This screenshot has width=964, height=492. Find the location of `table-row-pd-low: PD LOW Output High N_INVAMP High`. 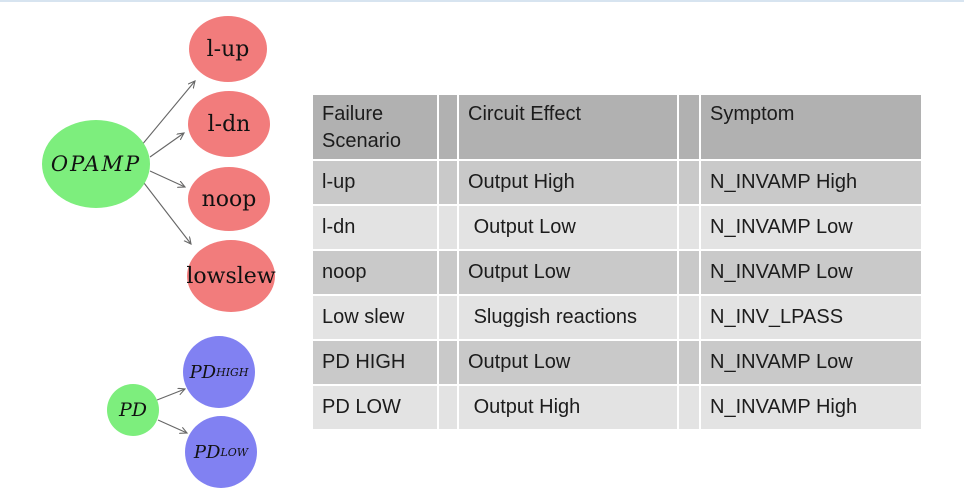

table-row-pd-low: PD LOW Output High N_INVAMP High is located at coordinates (617, 407).